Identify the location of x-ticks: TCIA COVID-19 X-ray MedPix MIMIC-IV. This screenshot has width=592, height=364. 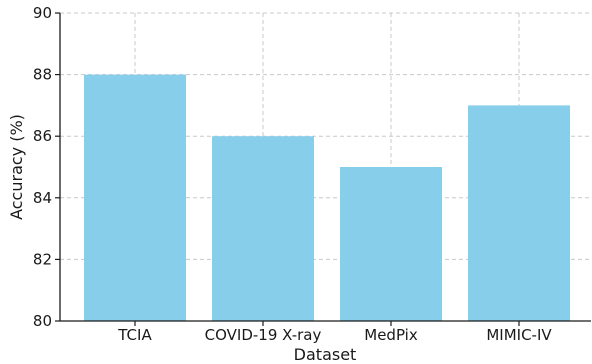
(334, 332).